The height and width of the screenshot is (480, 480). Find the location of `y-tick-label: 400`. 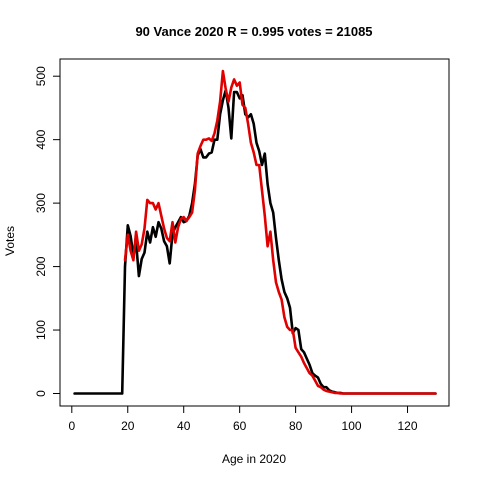

y-tick-label: 400 is located at coordinates (41, 139).